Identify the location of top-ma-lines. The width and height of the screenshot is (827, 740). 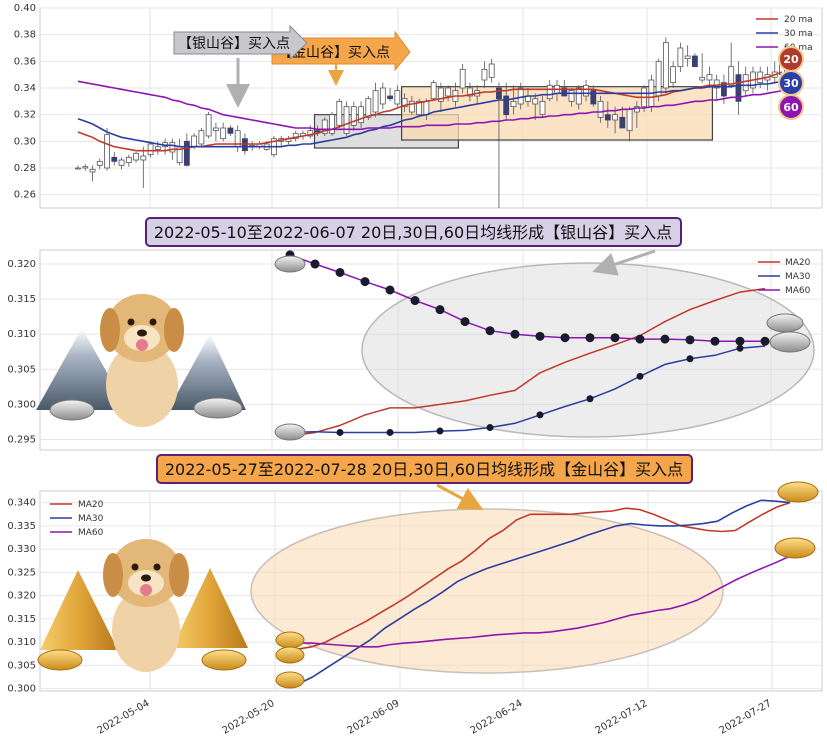
(430, 111).